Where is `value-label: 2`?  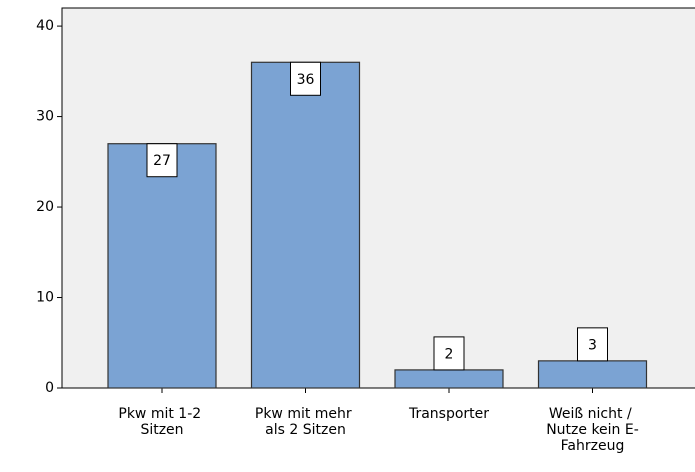
value-label: 2 is located at coordinates (449, 354).